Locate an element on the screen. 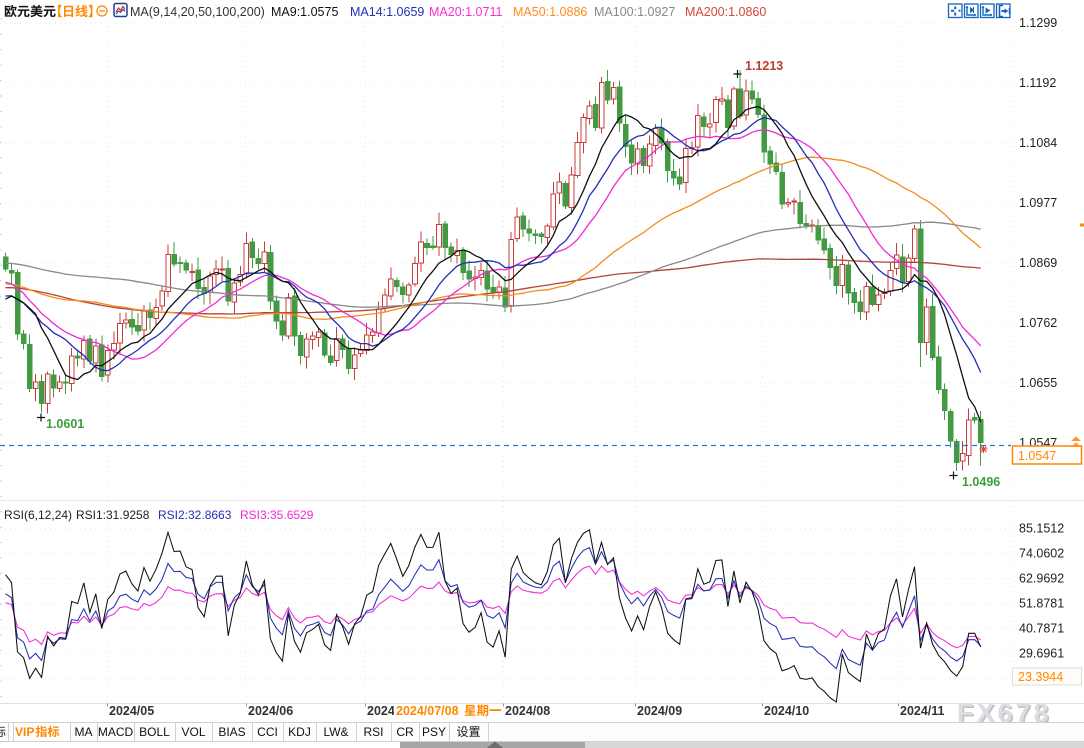 The height and width of the screenshot is (748, 1084). svg-text: 1.0977 is located at coordinates (1038, 203).